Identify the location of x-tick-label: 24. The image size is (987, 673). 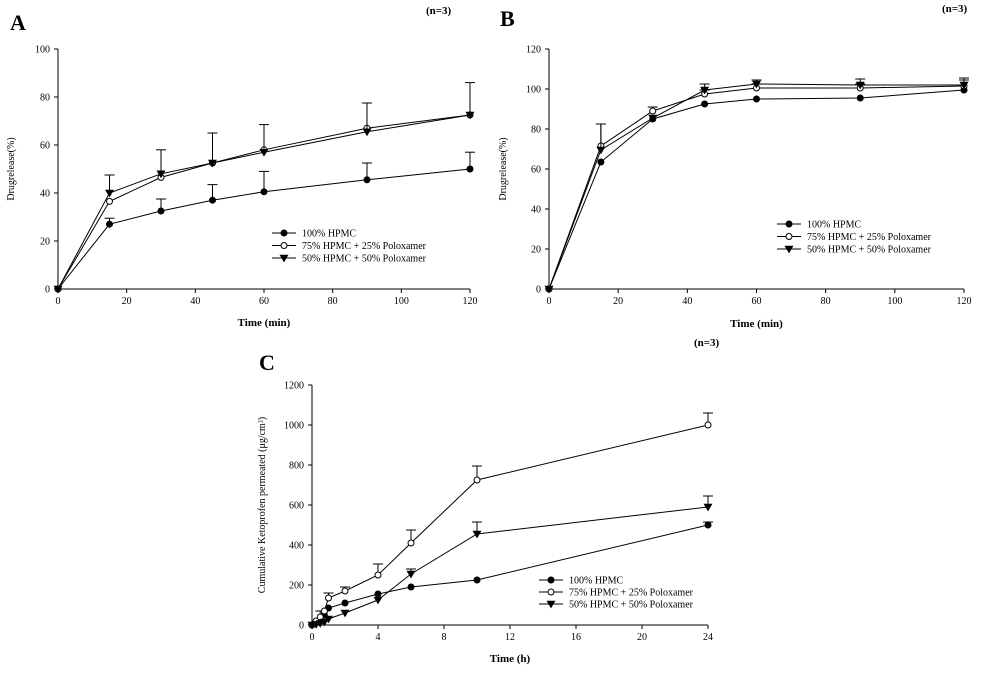
(708, 637).